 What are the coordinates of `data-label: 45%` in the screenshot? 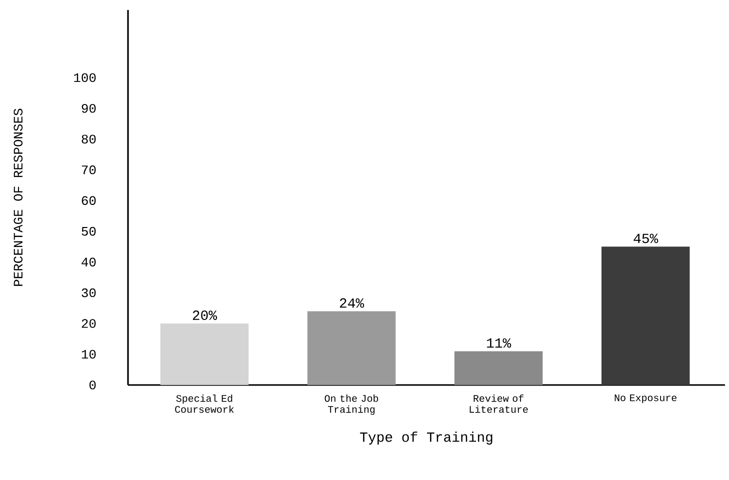 It's located at (646, 239).